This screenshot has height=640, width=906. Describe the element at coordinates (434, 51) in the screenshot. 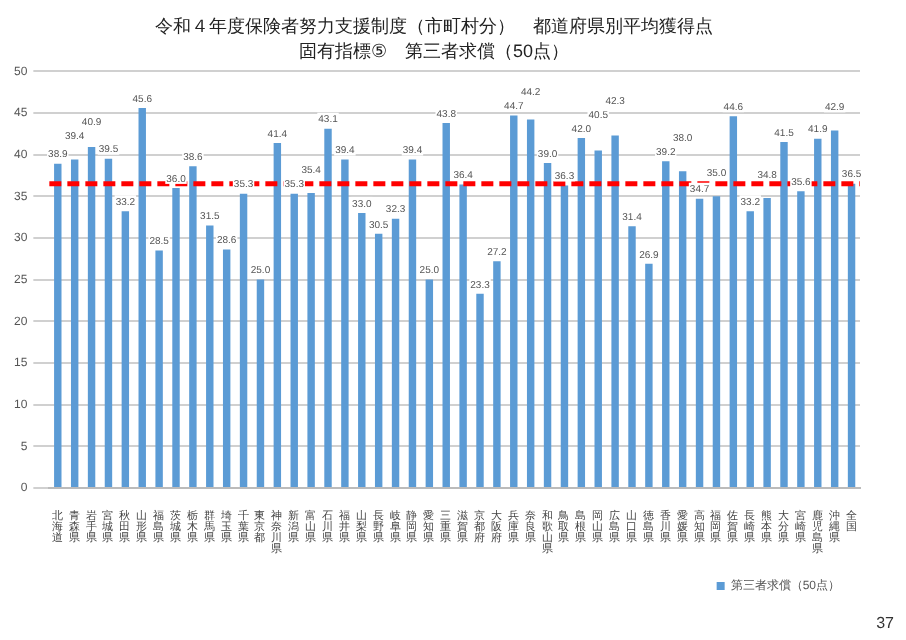

I see `chart-subtitle: 固有指標⑤ 第三者求償（50点）` at that location.